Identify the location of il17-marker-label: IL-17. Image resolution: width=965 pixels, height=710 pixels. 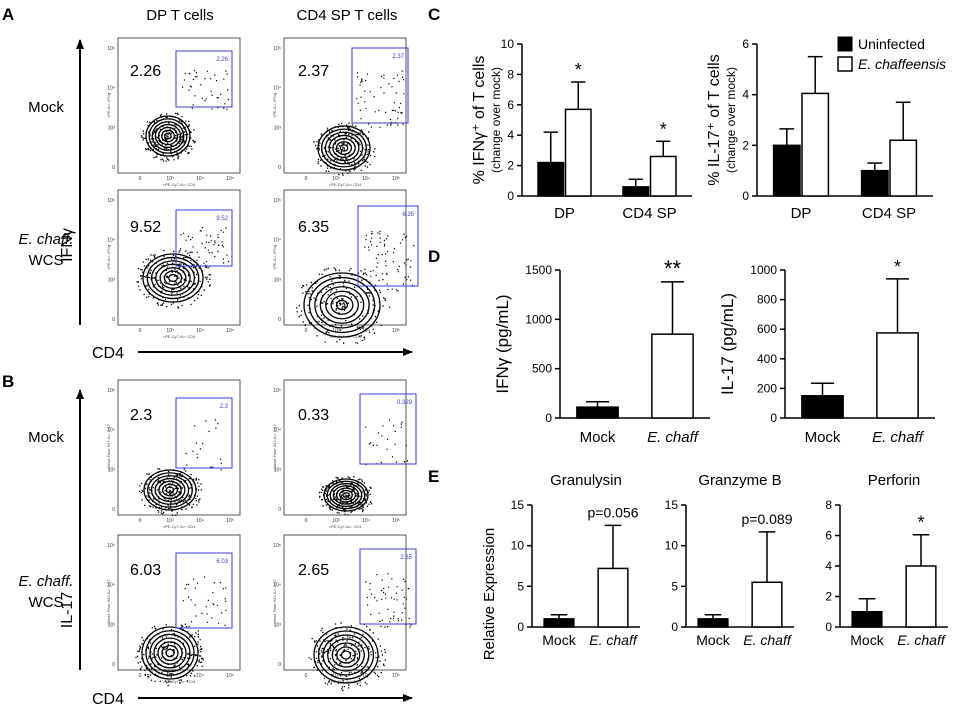
(67, 610).